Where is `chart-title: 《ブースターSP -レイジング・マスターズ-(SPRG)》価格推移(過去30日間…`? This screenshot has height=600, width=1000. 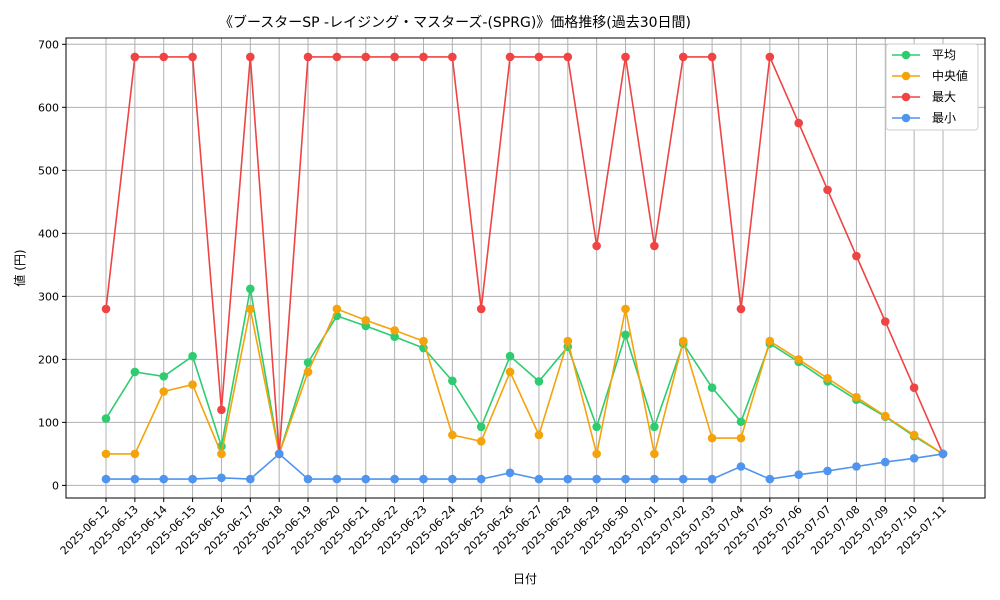 chart-title: 《ブースターSP -レイジング・マスターズ-(SPRG)》価格推移(過去30日間… is located at coordinates (455, 22).